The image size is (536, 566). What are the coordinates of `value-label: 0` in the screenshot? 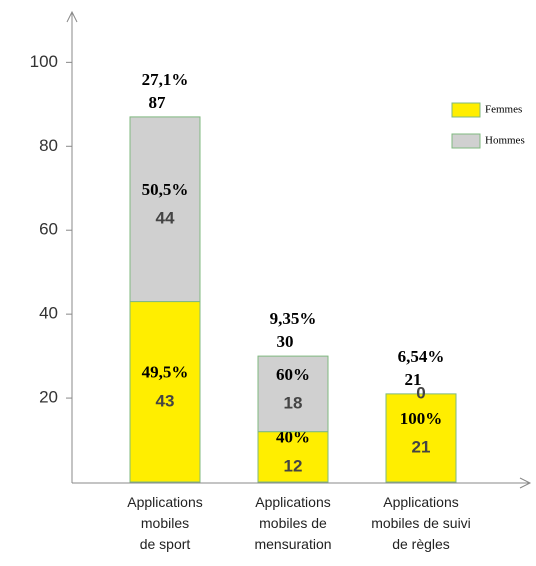 It's located at (420, 392).